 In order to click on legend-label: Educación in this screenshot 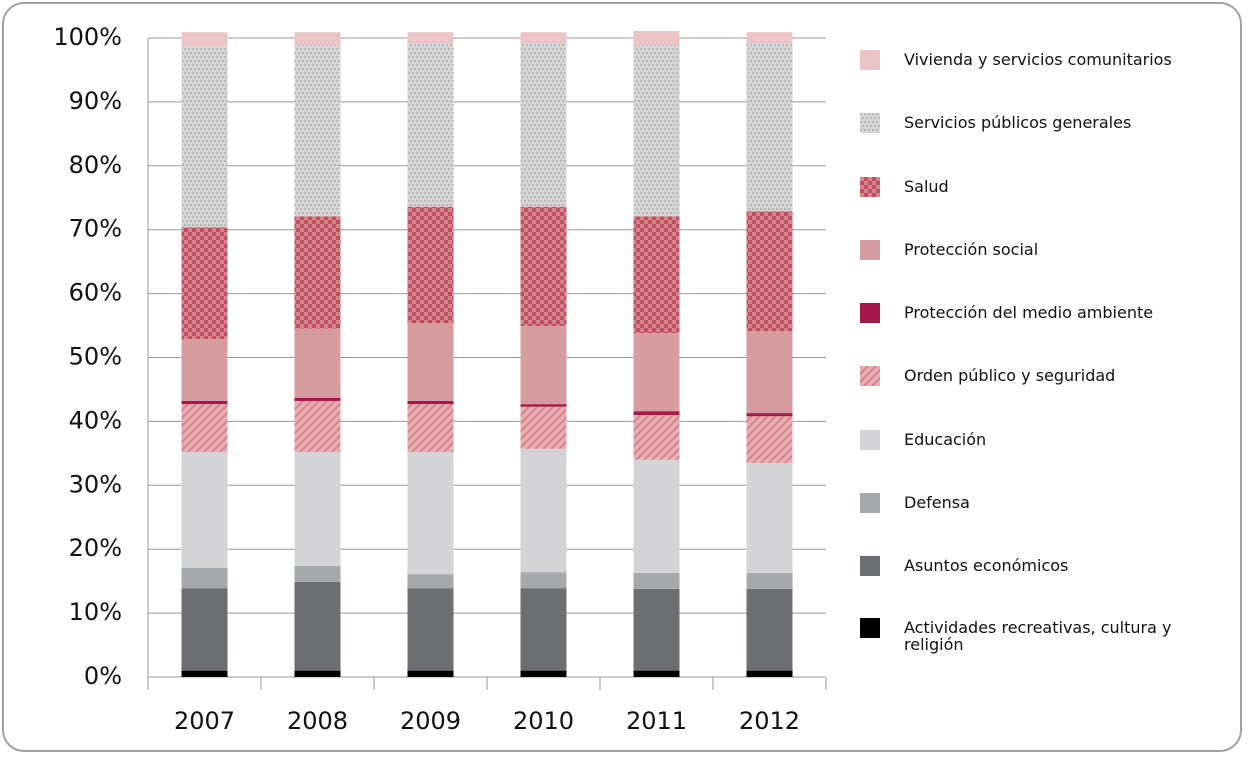, I will do `click(945, 439)`.